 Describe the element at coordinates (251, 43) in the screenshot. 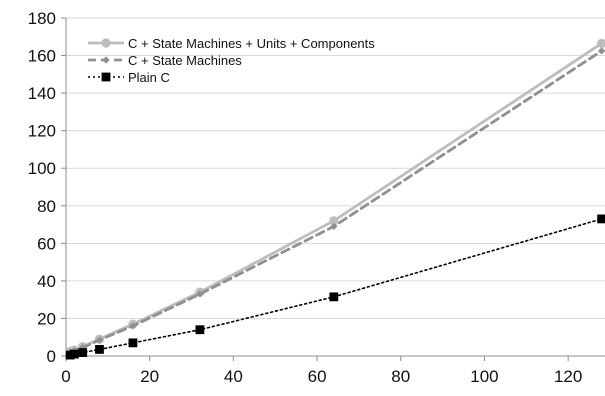

I see `legend-label-0: C + State Machines + Units + Components` at that location.